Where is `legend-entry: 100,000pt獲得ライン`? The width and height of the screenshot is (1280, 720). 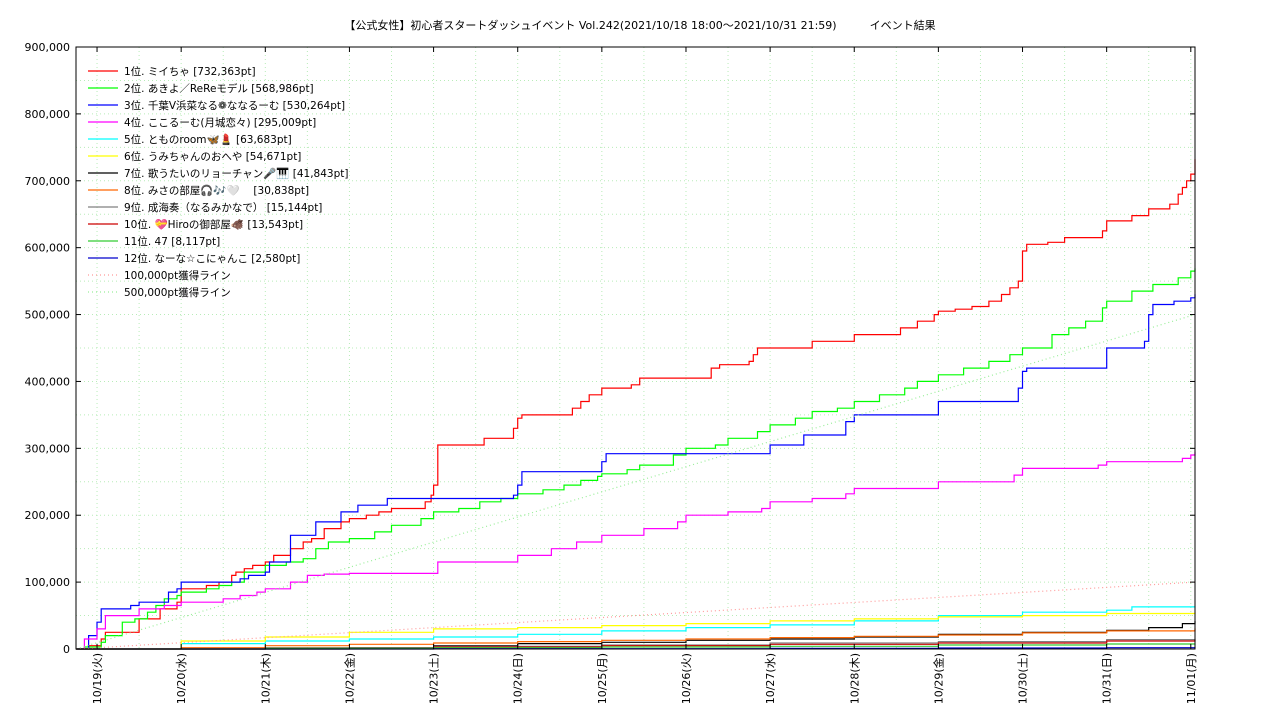
legend-entry: 100,000pt獲得ライン is located at coordinates (177, 275).